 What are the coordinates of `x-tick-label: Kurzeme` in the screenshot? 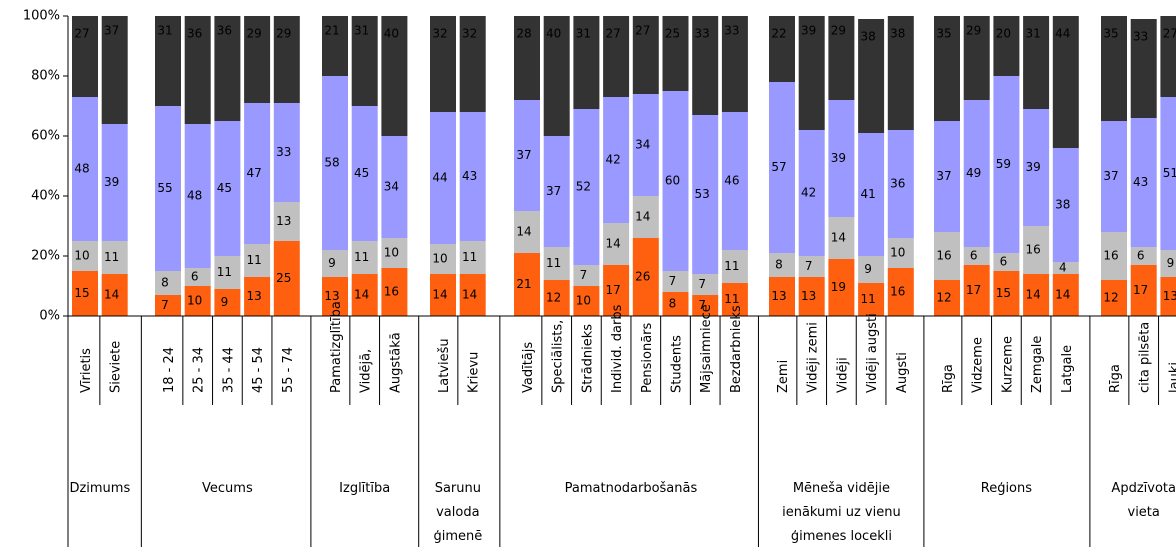 It's located at (1007, 364).